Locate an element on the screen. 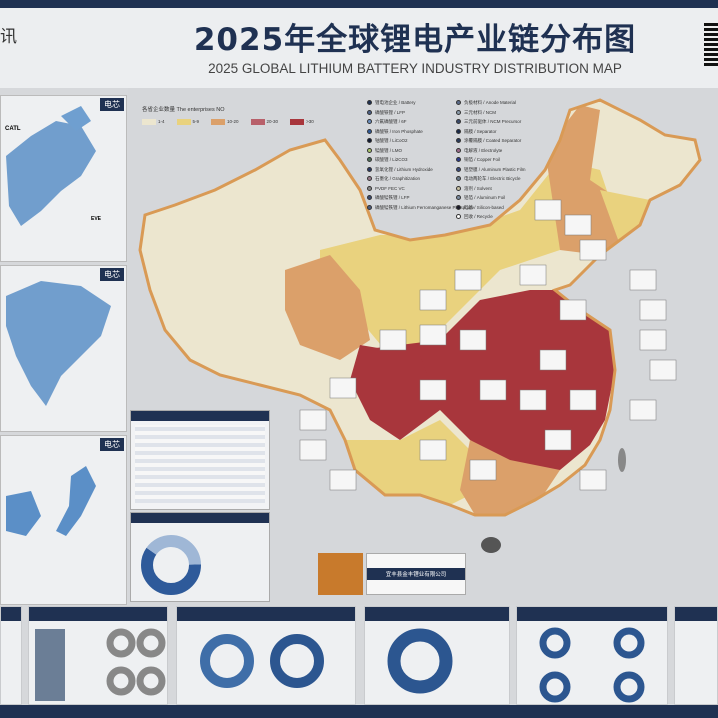 Image resolution: width=718 pixels, height=718 pixels. side-panel-europe: 电芯 CATL EVE is located at coordinates (63, 178).